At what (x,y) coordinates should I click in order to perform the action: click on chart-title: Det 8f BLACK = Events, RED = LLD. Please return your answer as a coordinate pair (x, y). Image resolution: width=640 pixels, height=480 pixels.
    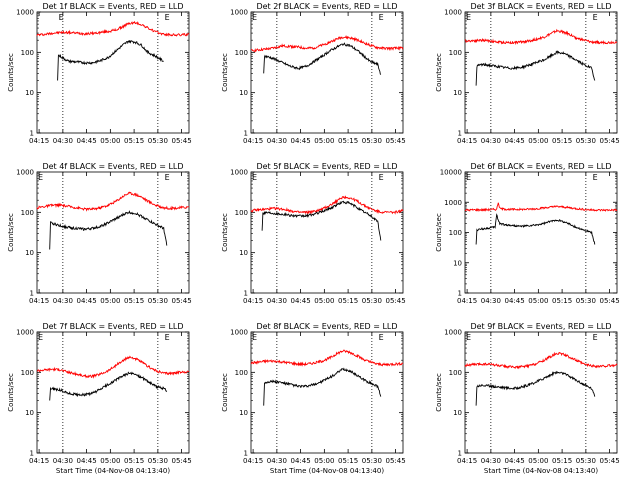
    Looking at the image, I should click on (326, 326).